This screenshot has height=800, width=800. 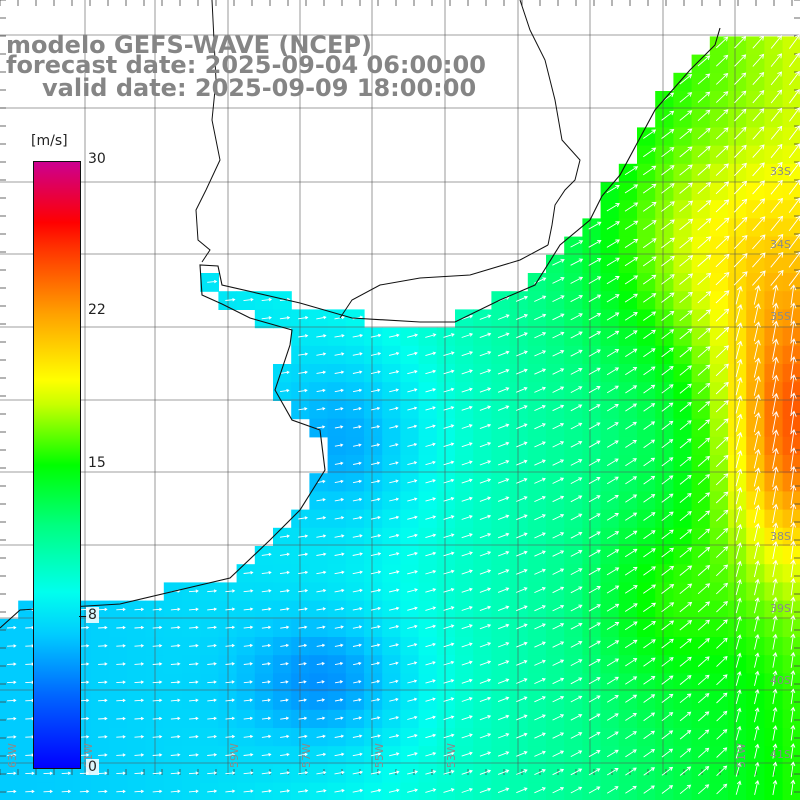 I want to click on wind-speed-cell, so click(x=592, y=373).